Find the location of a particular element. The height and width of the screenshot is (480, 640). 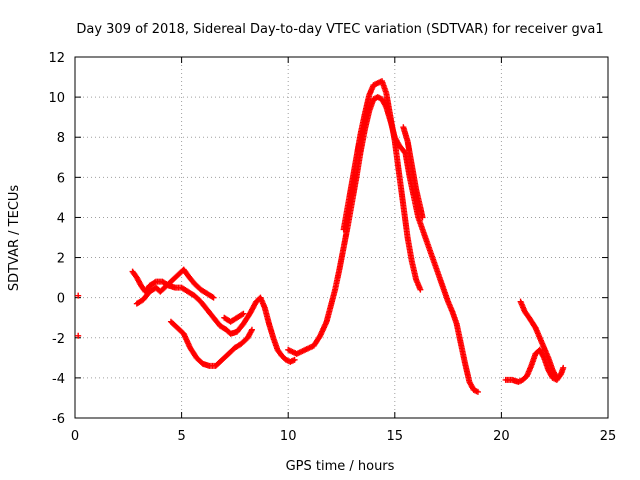

series-arc-b is located at coordinates (175, 286).